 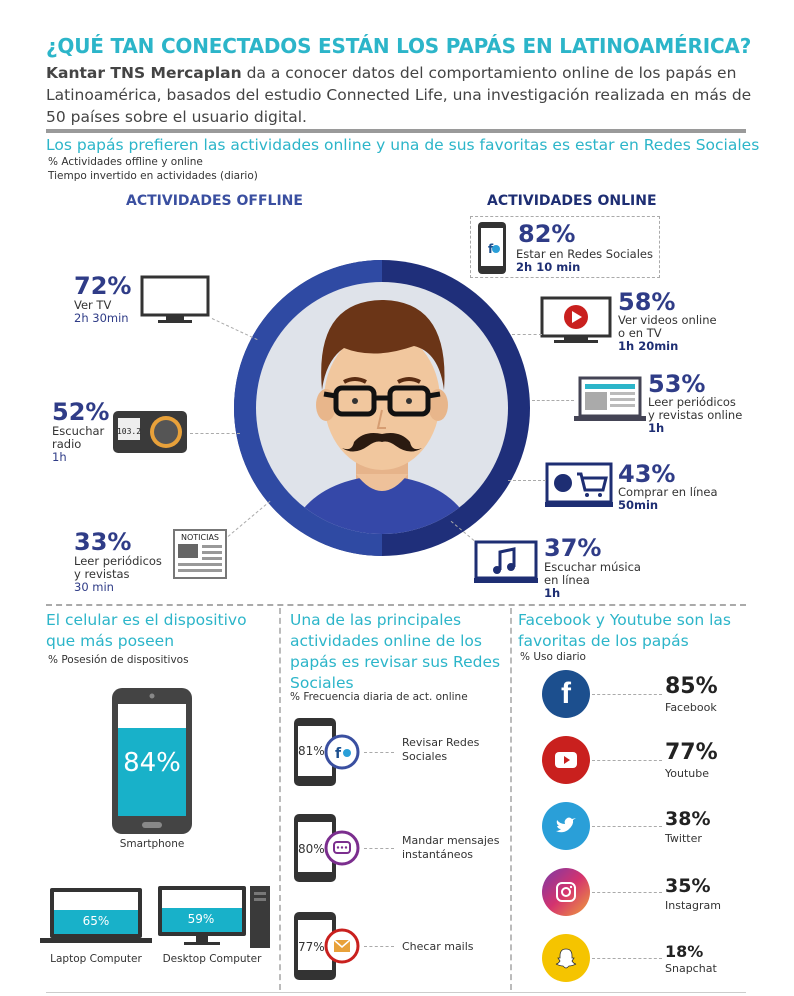 I want to click on chat-icon, so click(x=327, y=848).